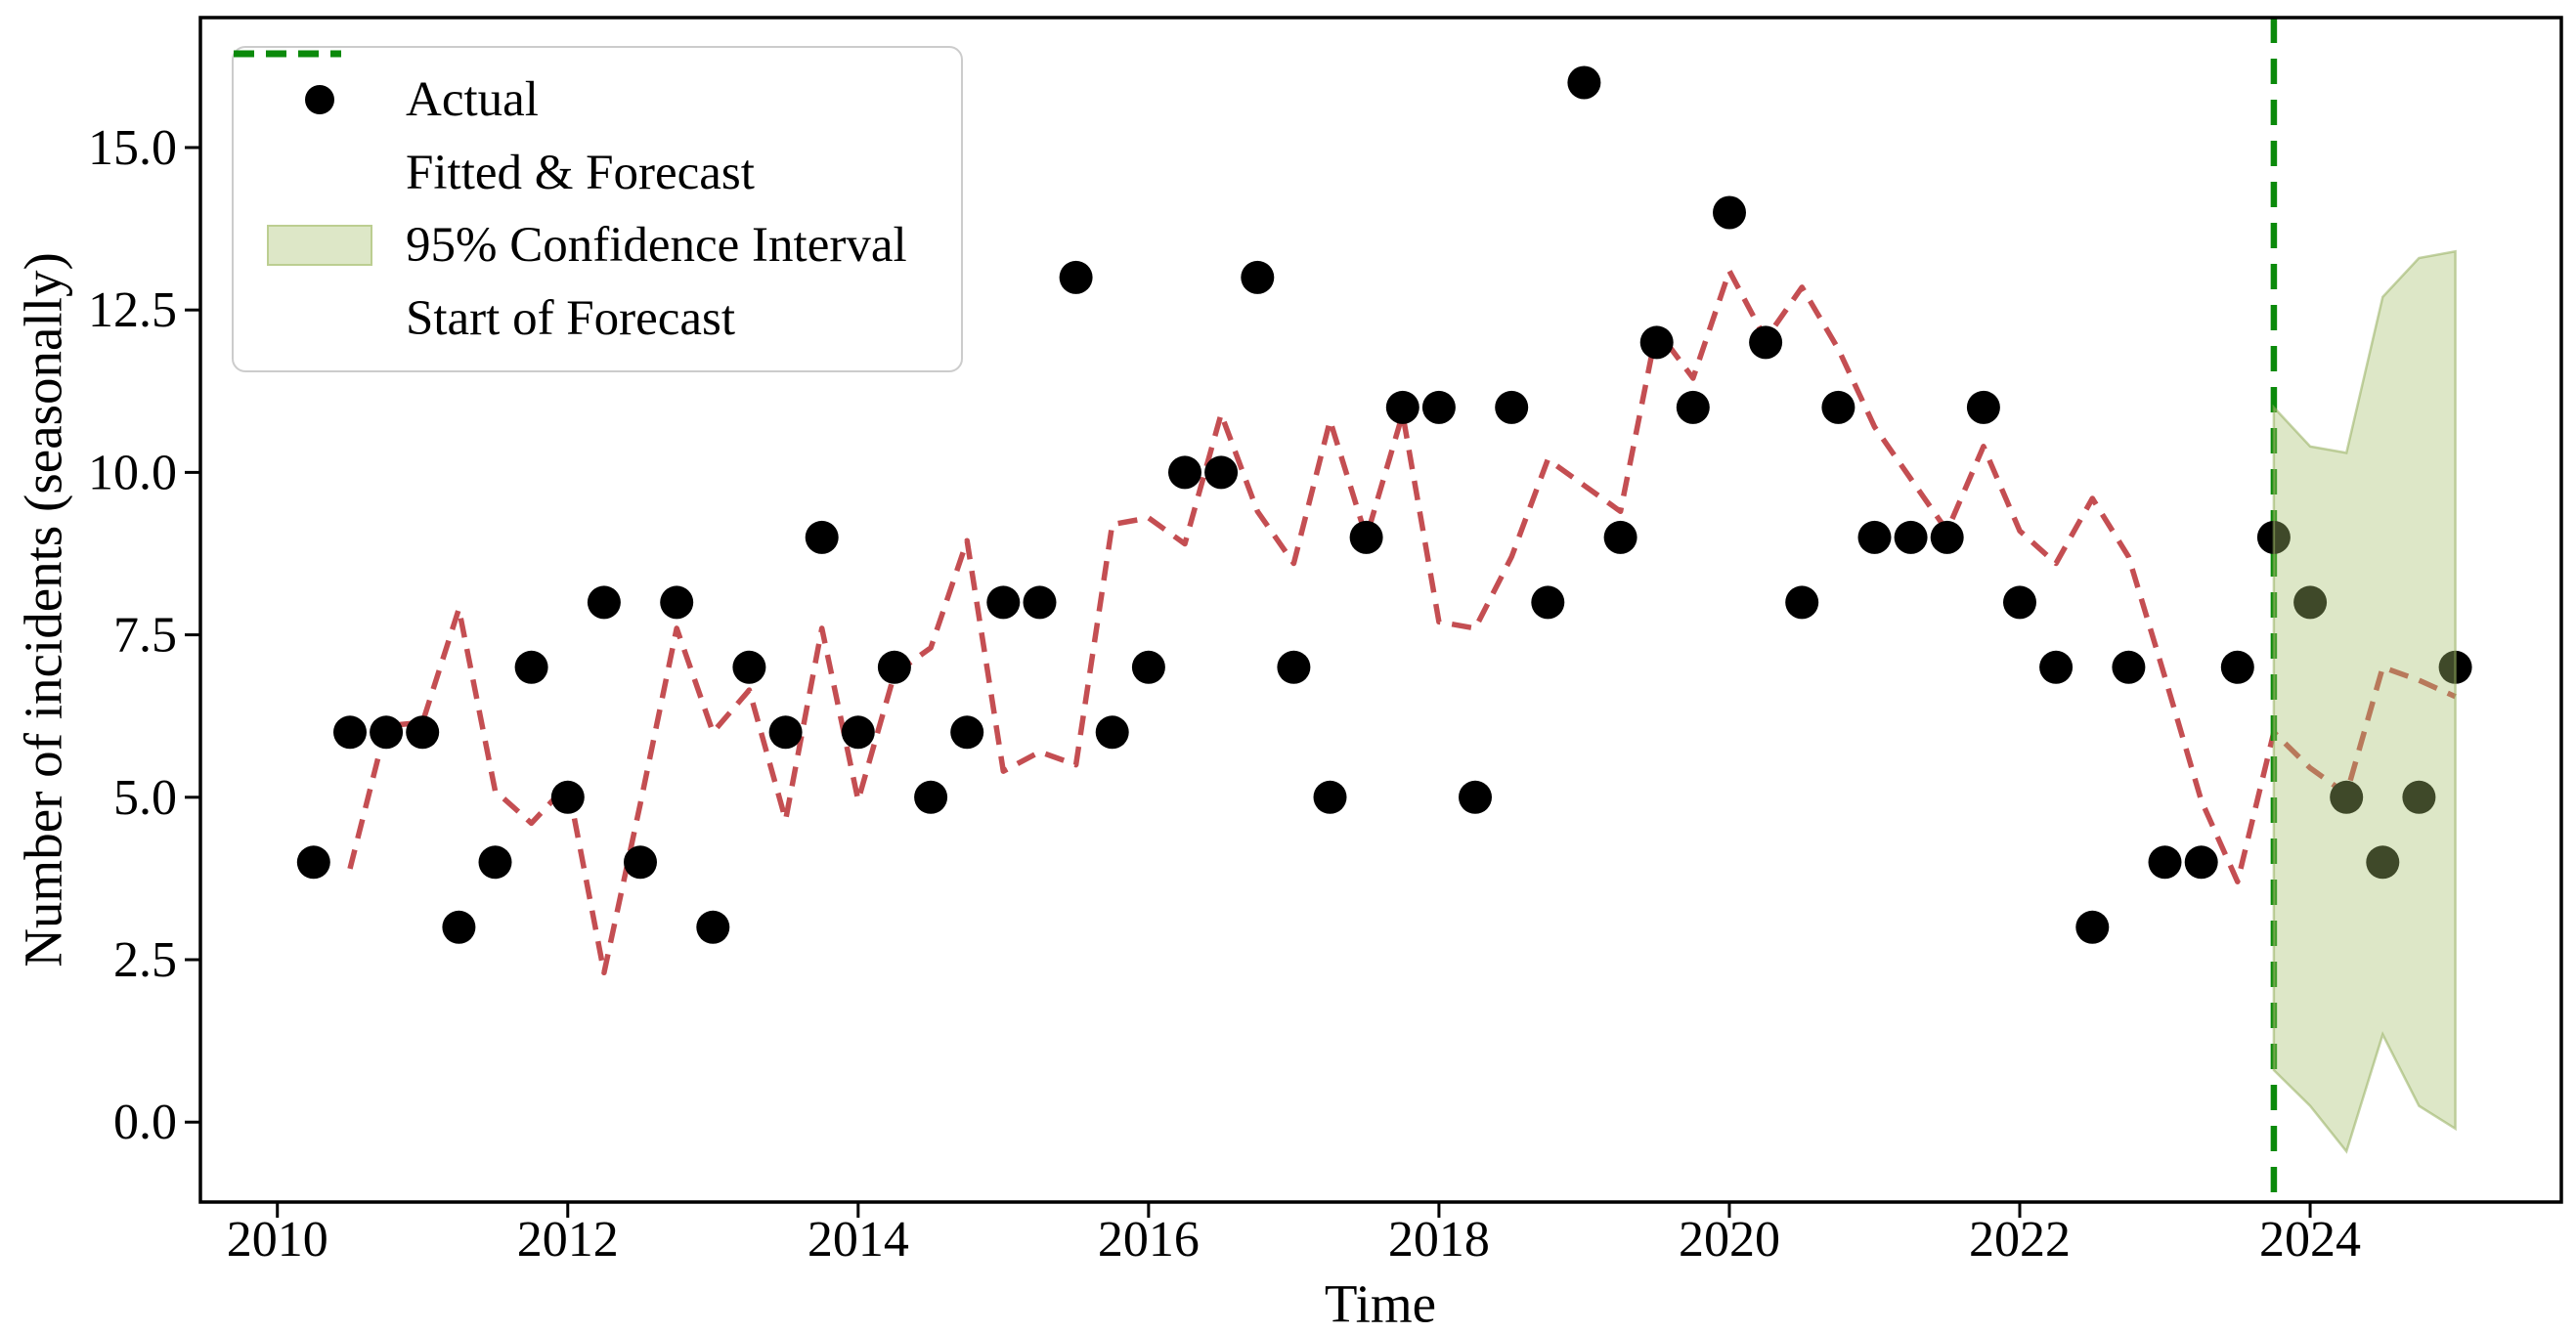 Image resolution: width=2576 pixels, height=1333 pixels. What do you see at coordinates (1729, 1240) in the screenshot?
I see `x-tick-label: 2020` at bounding box center [1729, 1240].